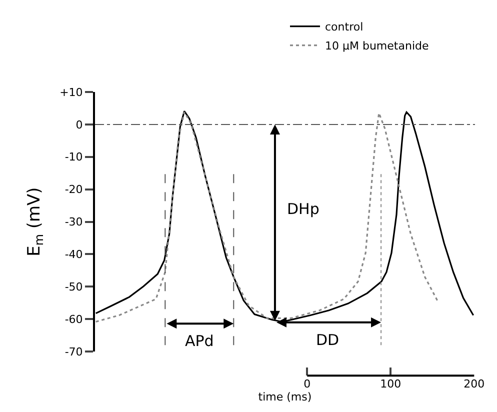 The height and width of the screenshot is (412, 497). What do you see at coordinates (73, 255) in the screenshot?
I see `y-tick-label: -40` at bounding box center [73, 255].